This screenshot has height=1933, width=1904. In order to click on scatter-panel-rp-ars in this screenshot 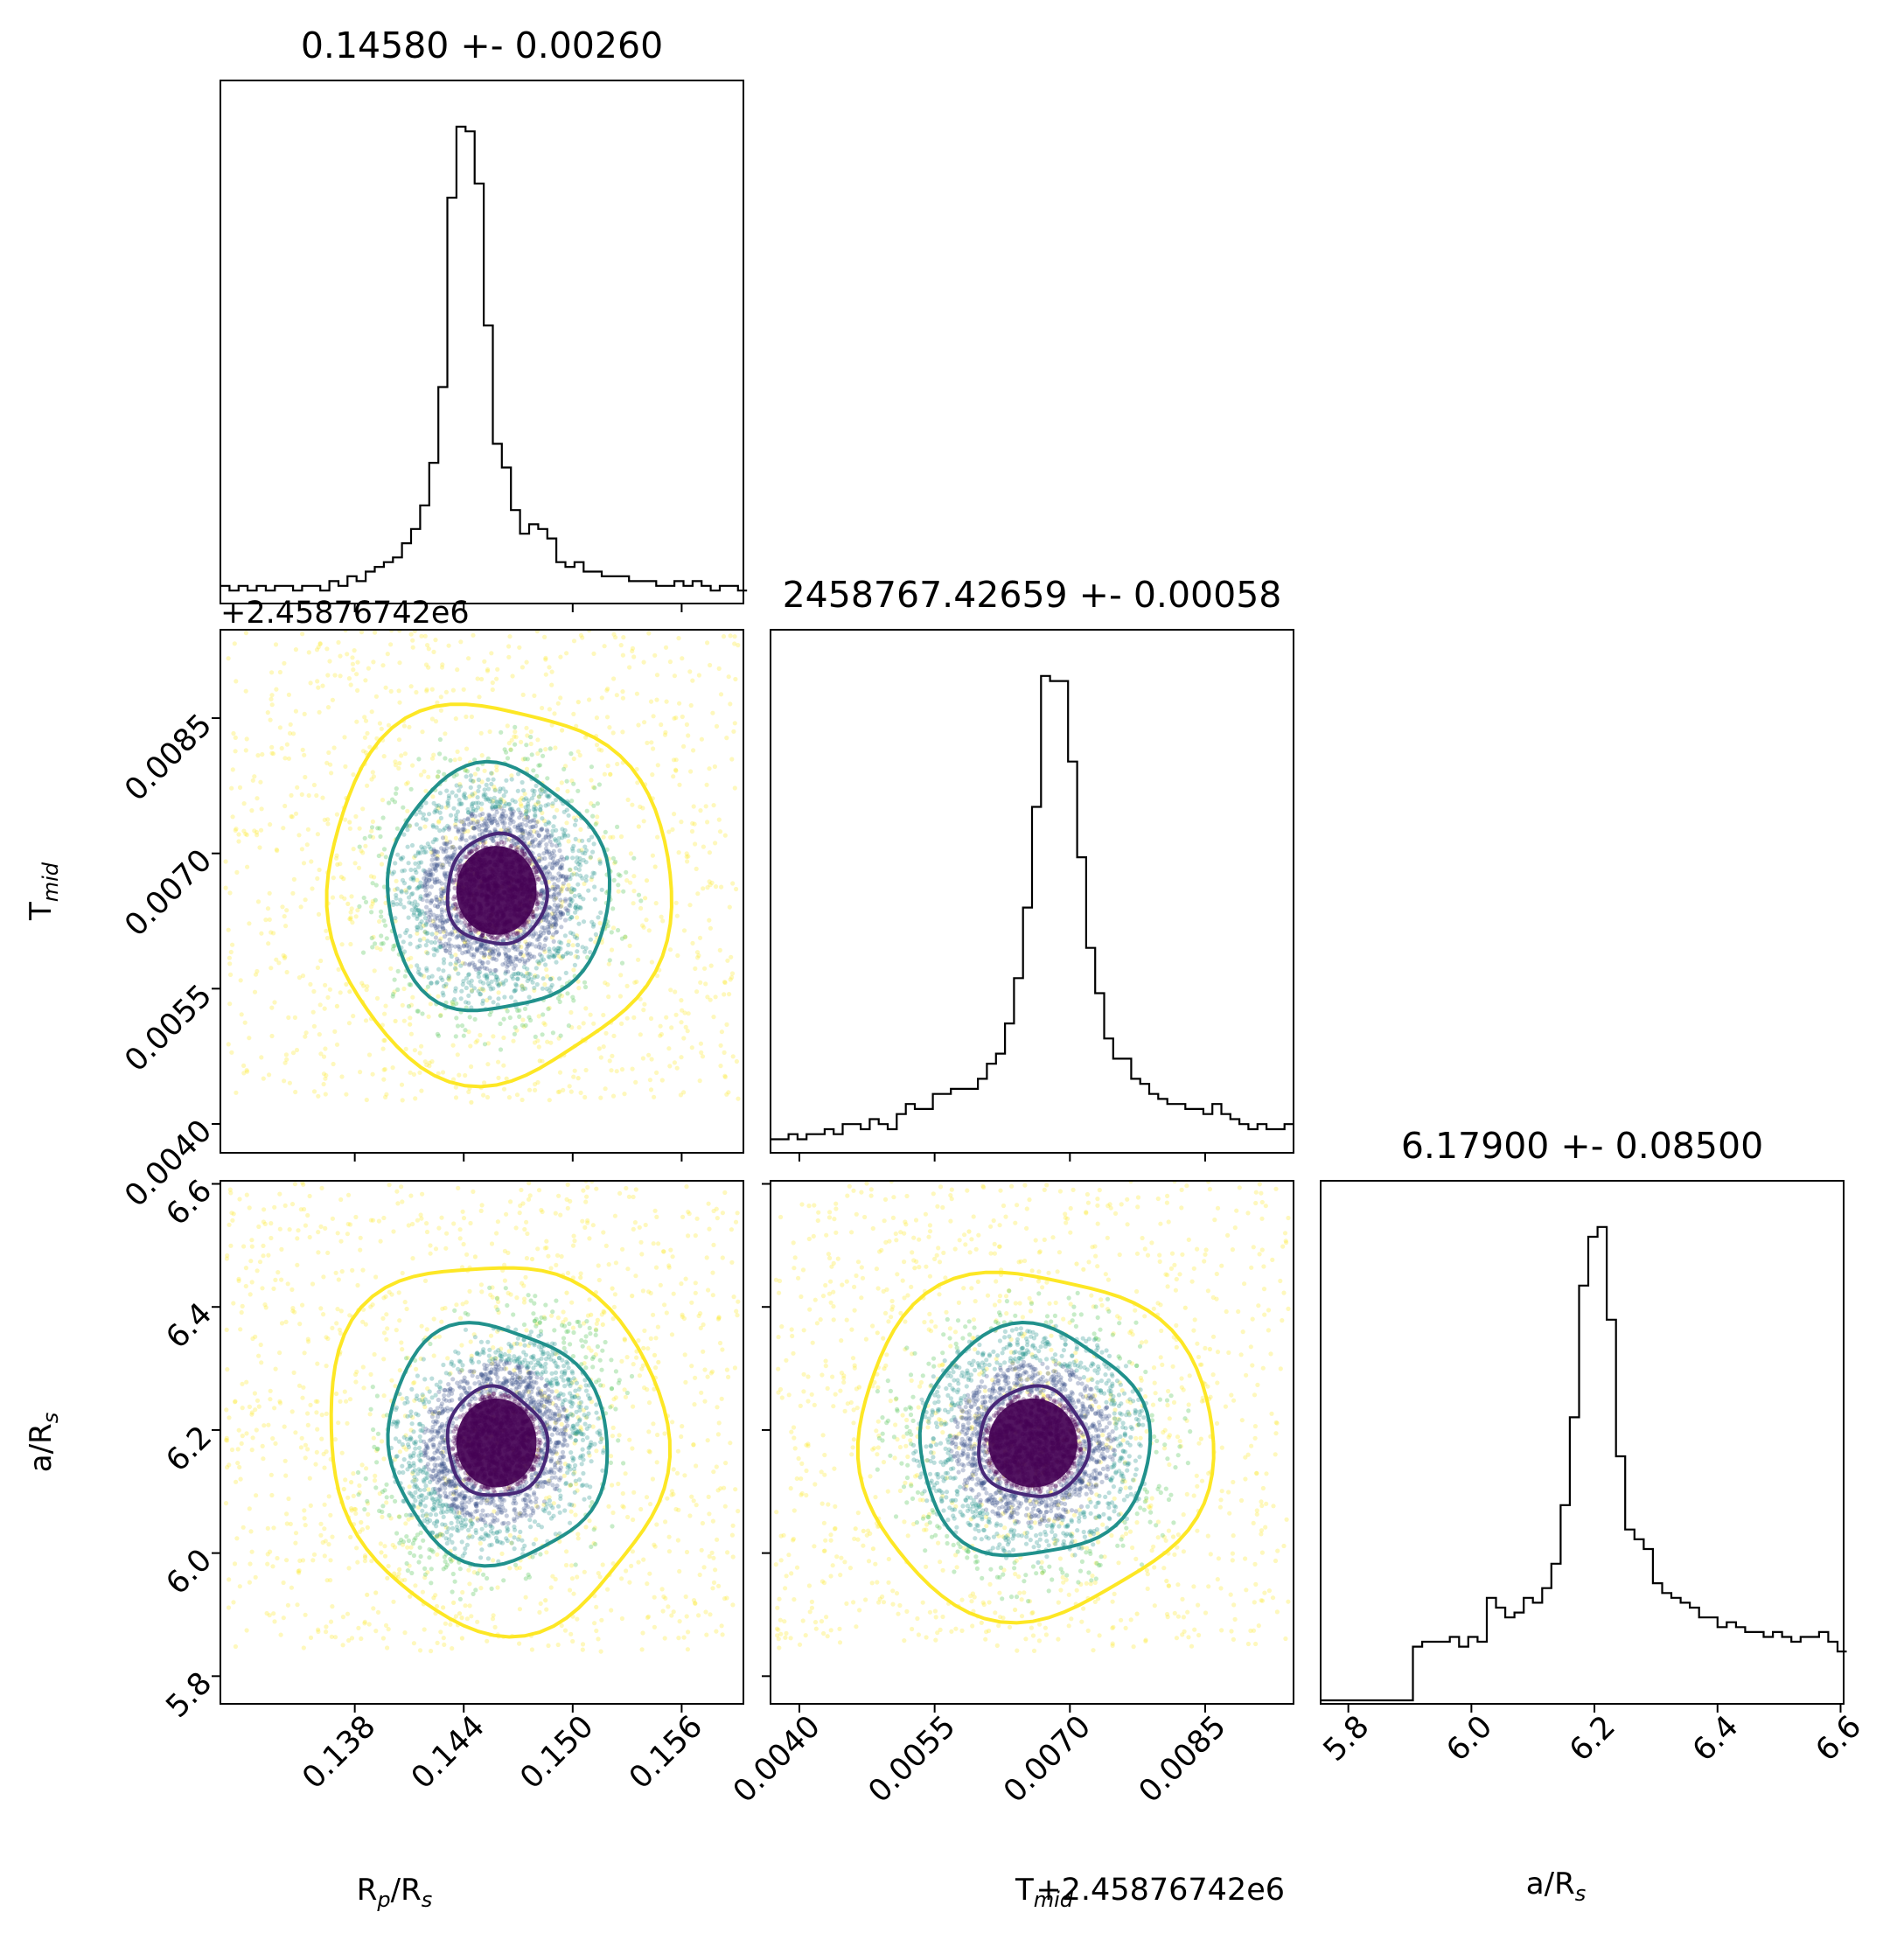, I will do `click(482, 1443)`.